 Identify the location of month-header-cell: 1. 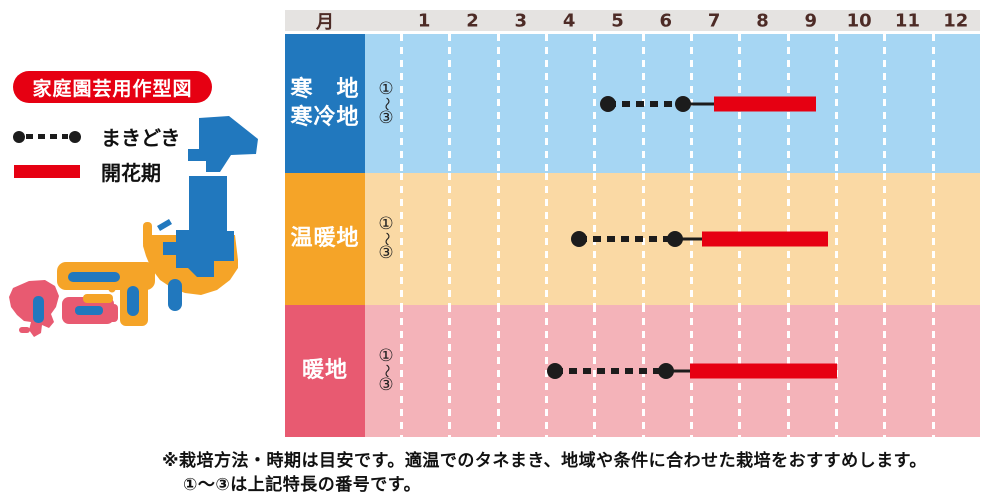
(424, 20).